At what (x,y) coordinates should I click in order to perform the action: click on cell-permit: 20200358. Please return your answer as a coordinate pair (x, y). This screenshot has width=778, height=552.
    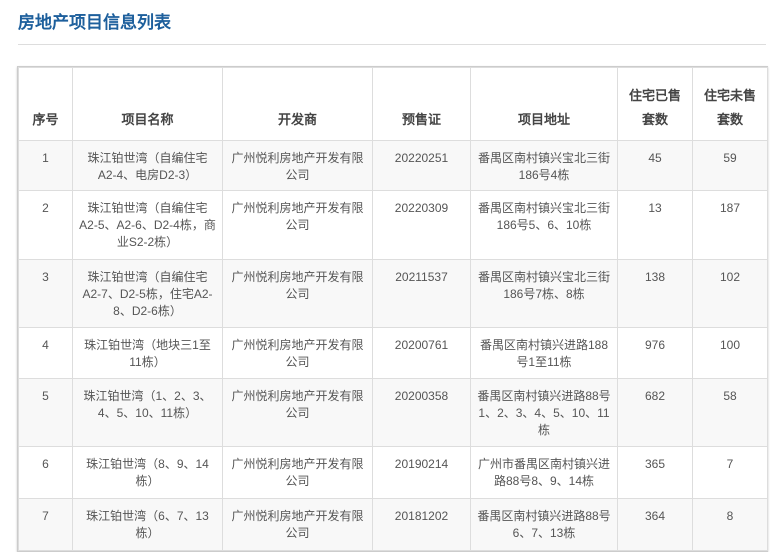
    Looking at the image, I should click on (421, 412).